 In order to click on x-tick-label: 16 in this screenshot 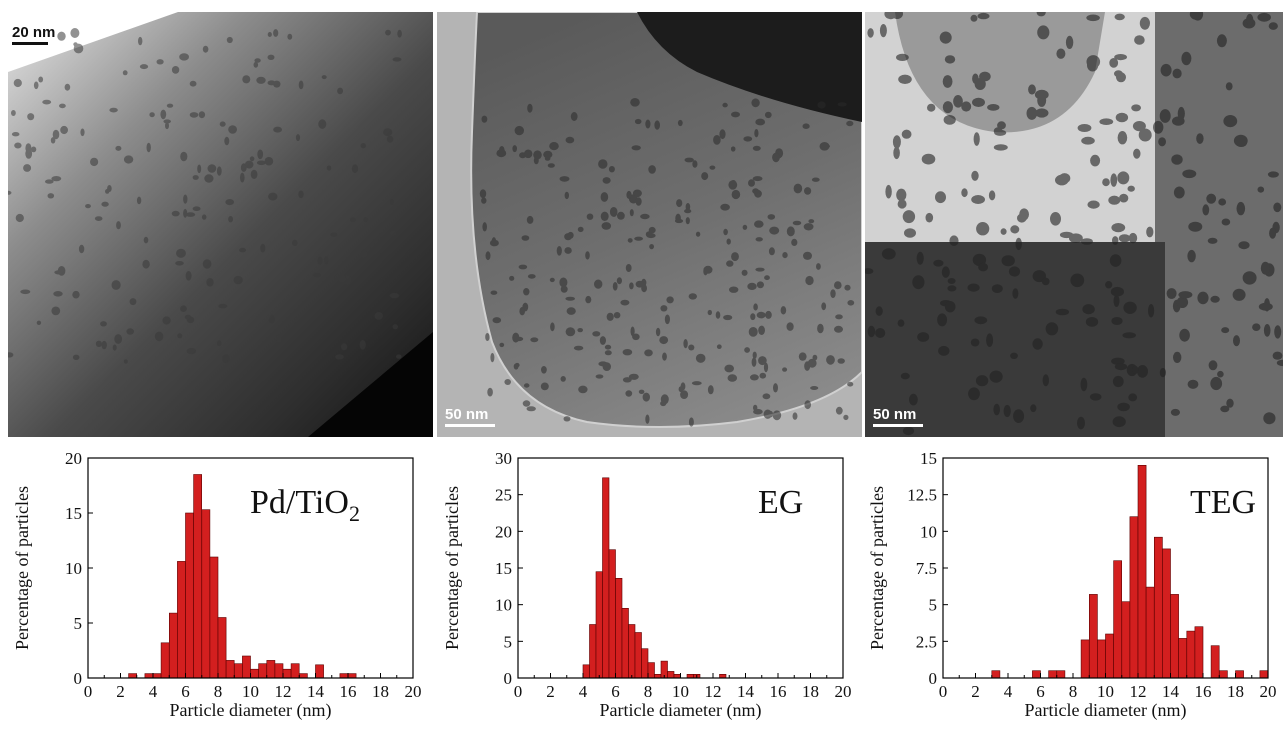, I will do `click(348, 691)`.